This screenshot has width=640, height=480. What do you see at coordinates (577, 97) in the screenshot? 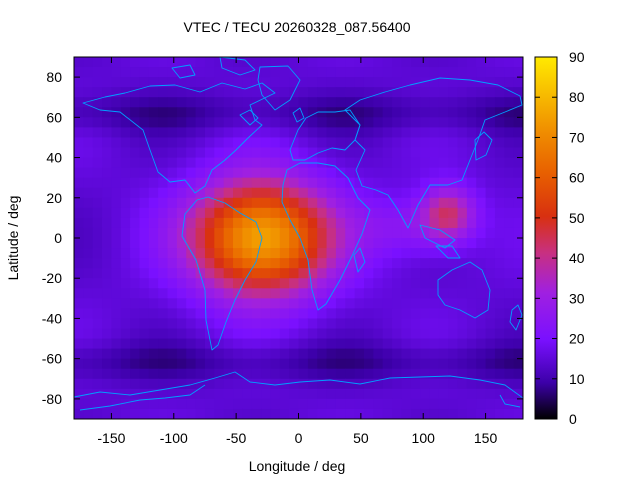
I see `colorbar-tick-label: 80` at bounding box center [577, 97].